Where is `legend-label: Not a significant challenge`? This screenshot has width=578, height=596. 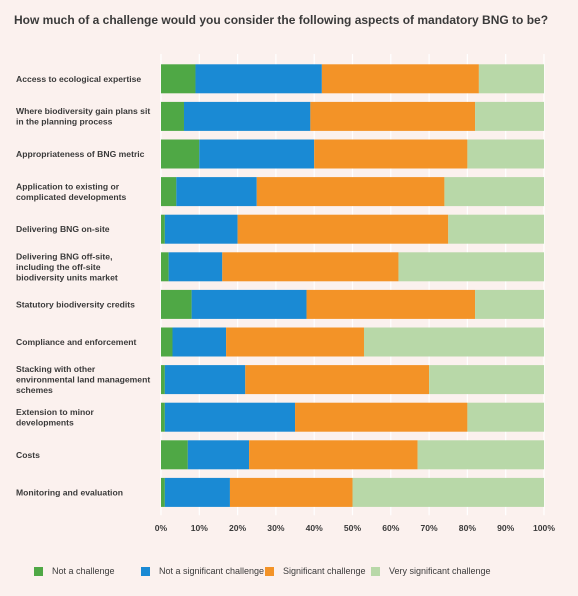
legend-label: Not a significant challenge is located at coordinates (212, 571).